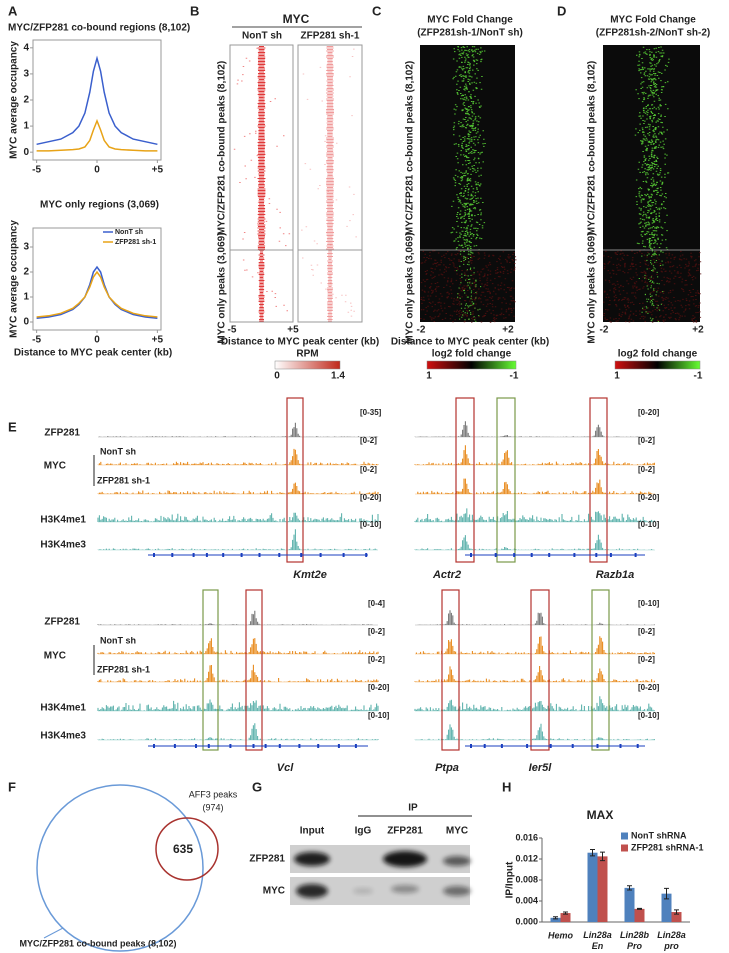  Describe the element at coordinates (262, 36) in the screenshot. I see `column-label: NonT sh` at that location.